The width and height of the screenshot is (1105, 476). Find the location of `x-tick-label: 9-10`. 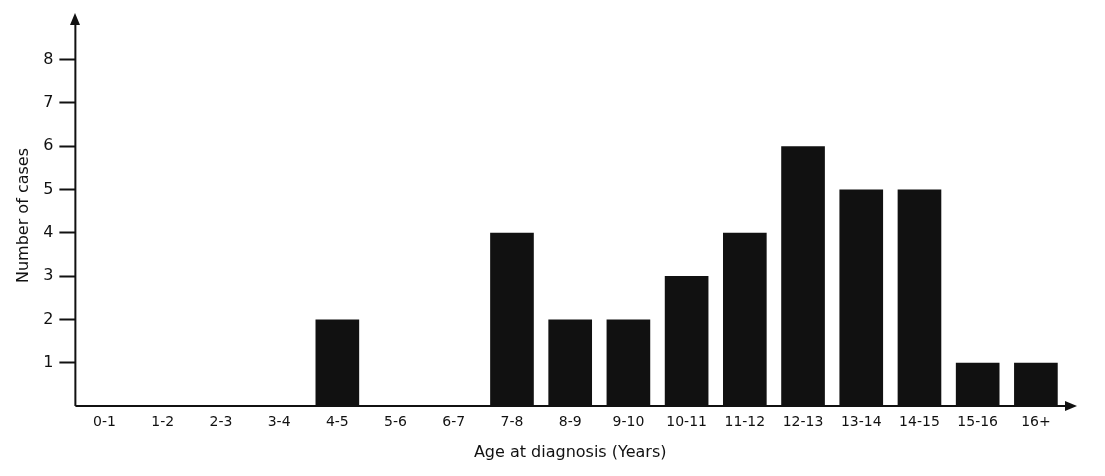

x-tick-label: 9-10 is located at coordinates (628, 421).